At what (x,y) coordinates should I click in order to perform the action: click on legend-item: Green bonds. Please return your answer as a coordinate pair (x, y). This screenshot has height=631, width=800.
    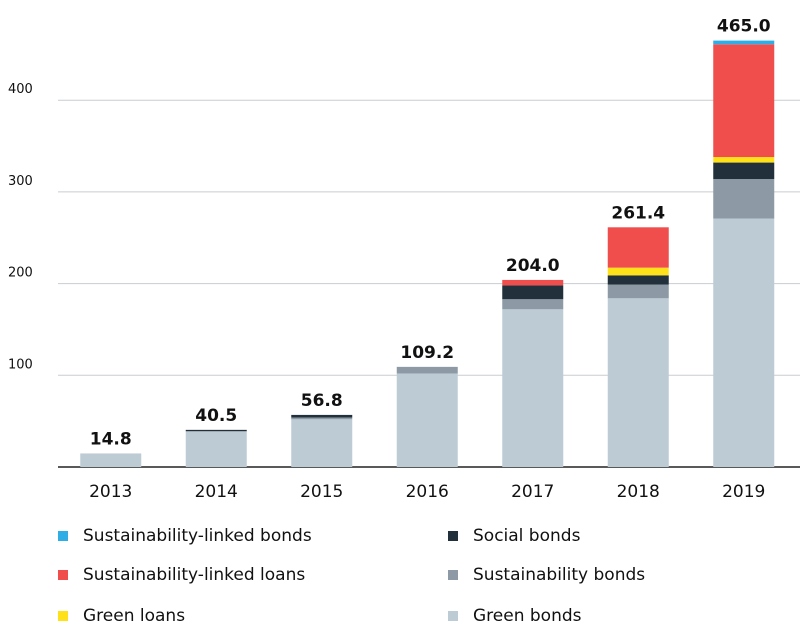
    Looking at the image, I should click on (515, 616).